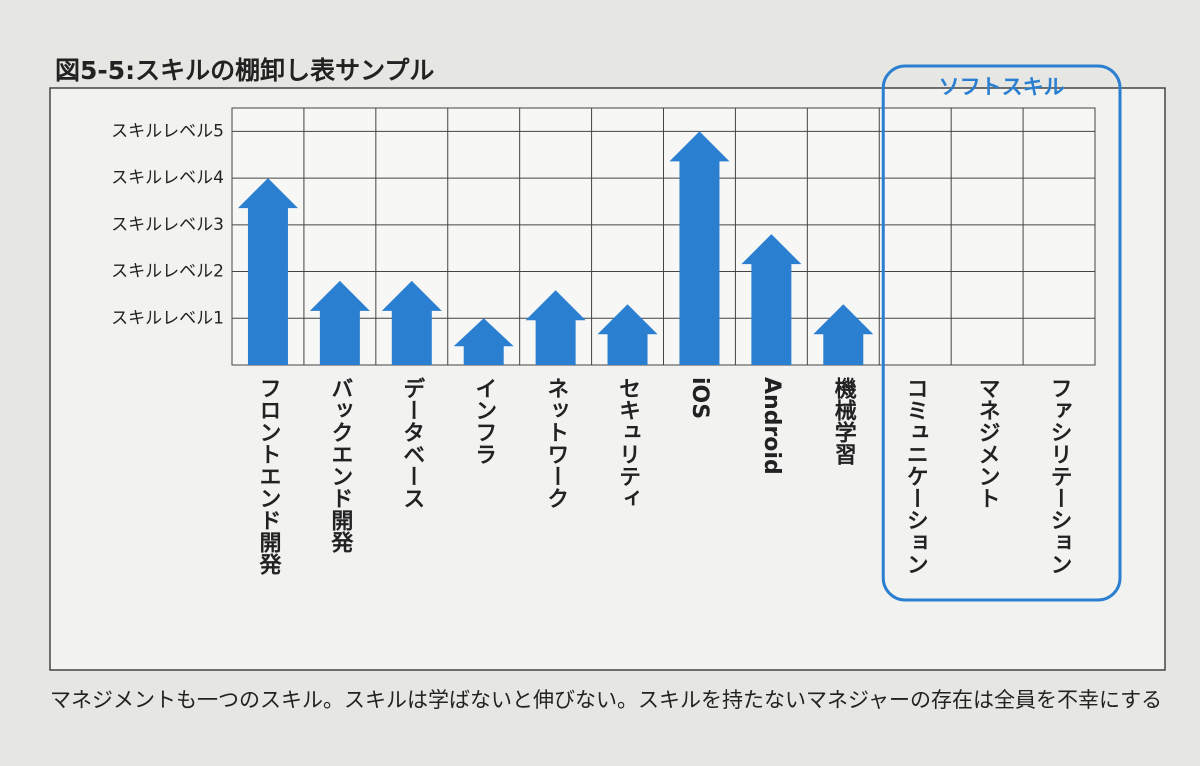  What do you see at coordinates (167, 318) in the screenshot?
I see `y-tick-label: スキルレベル1` at bounding box center [167, 318].